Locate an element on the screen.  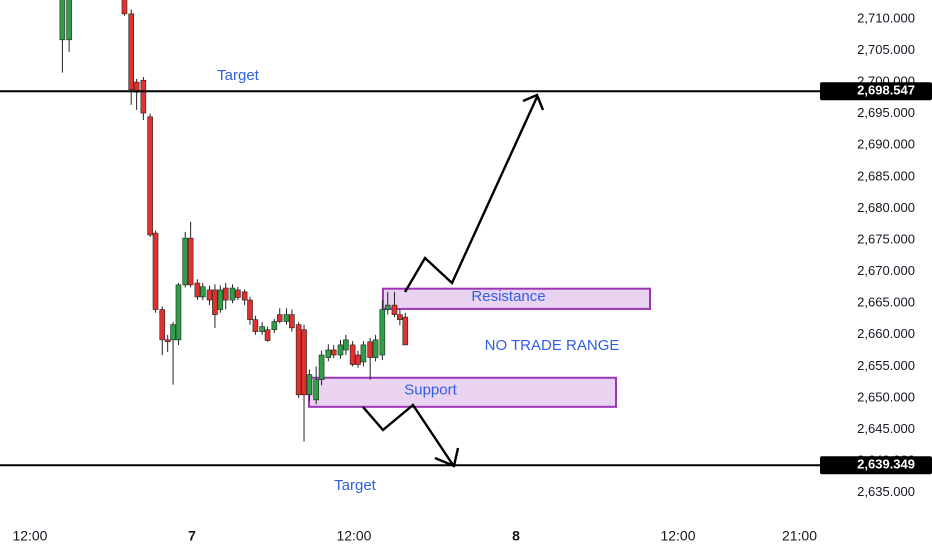
y-tick-label: 2,650.000 is located at coordinates (886, 396).